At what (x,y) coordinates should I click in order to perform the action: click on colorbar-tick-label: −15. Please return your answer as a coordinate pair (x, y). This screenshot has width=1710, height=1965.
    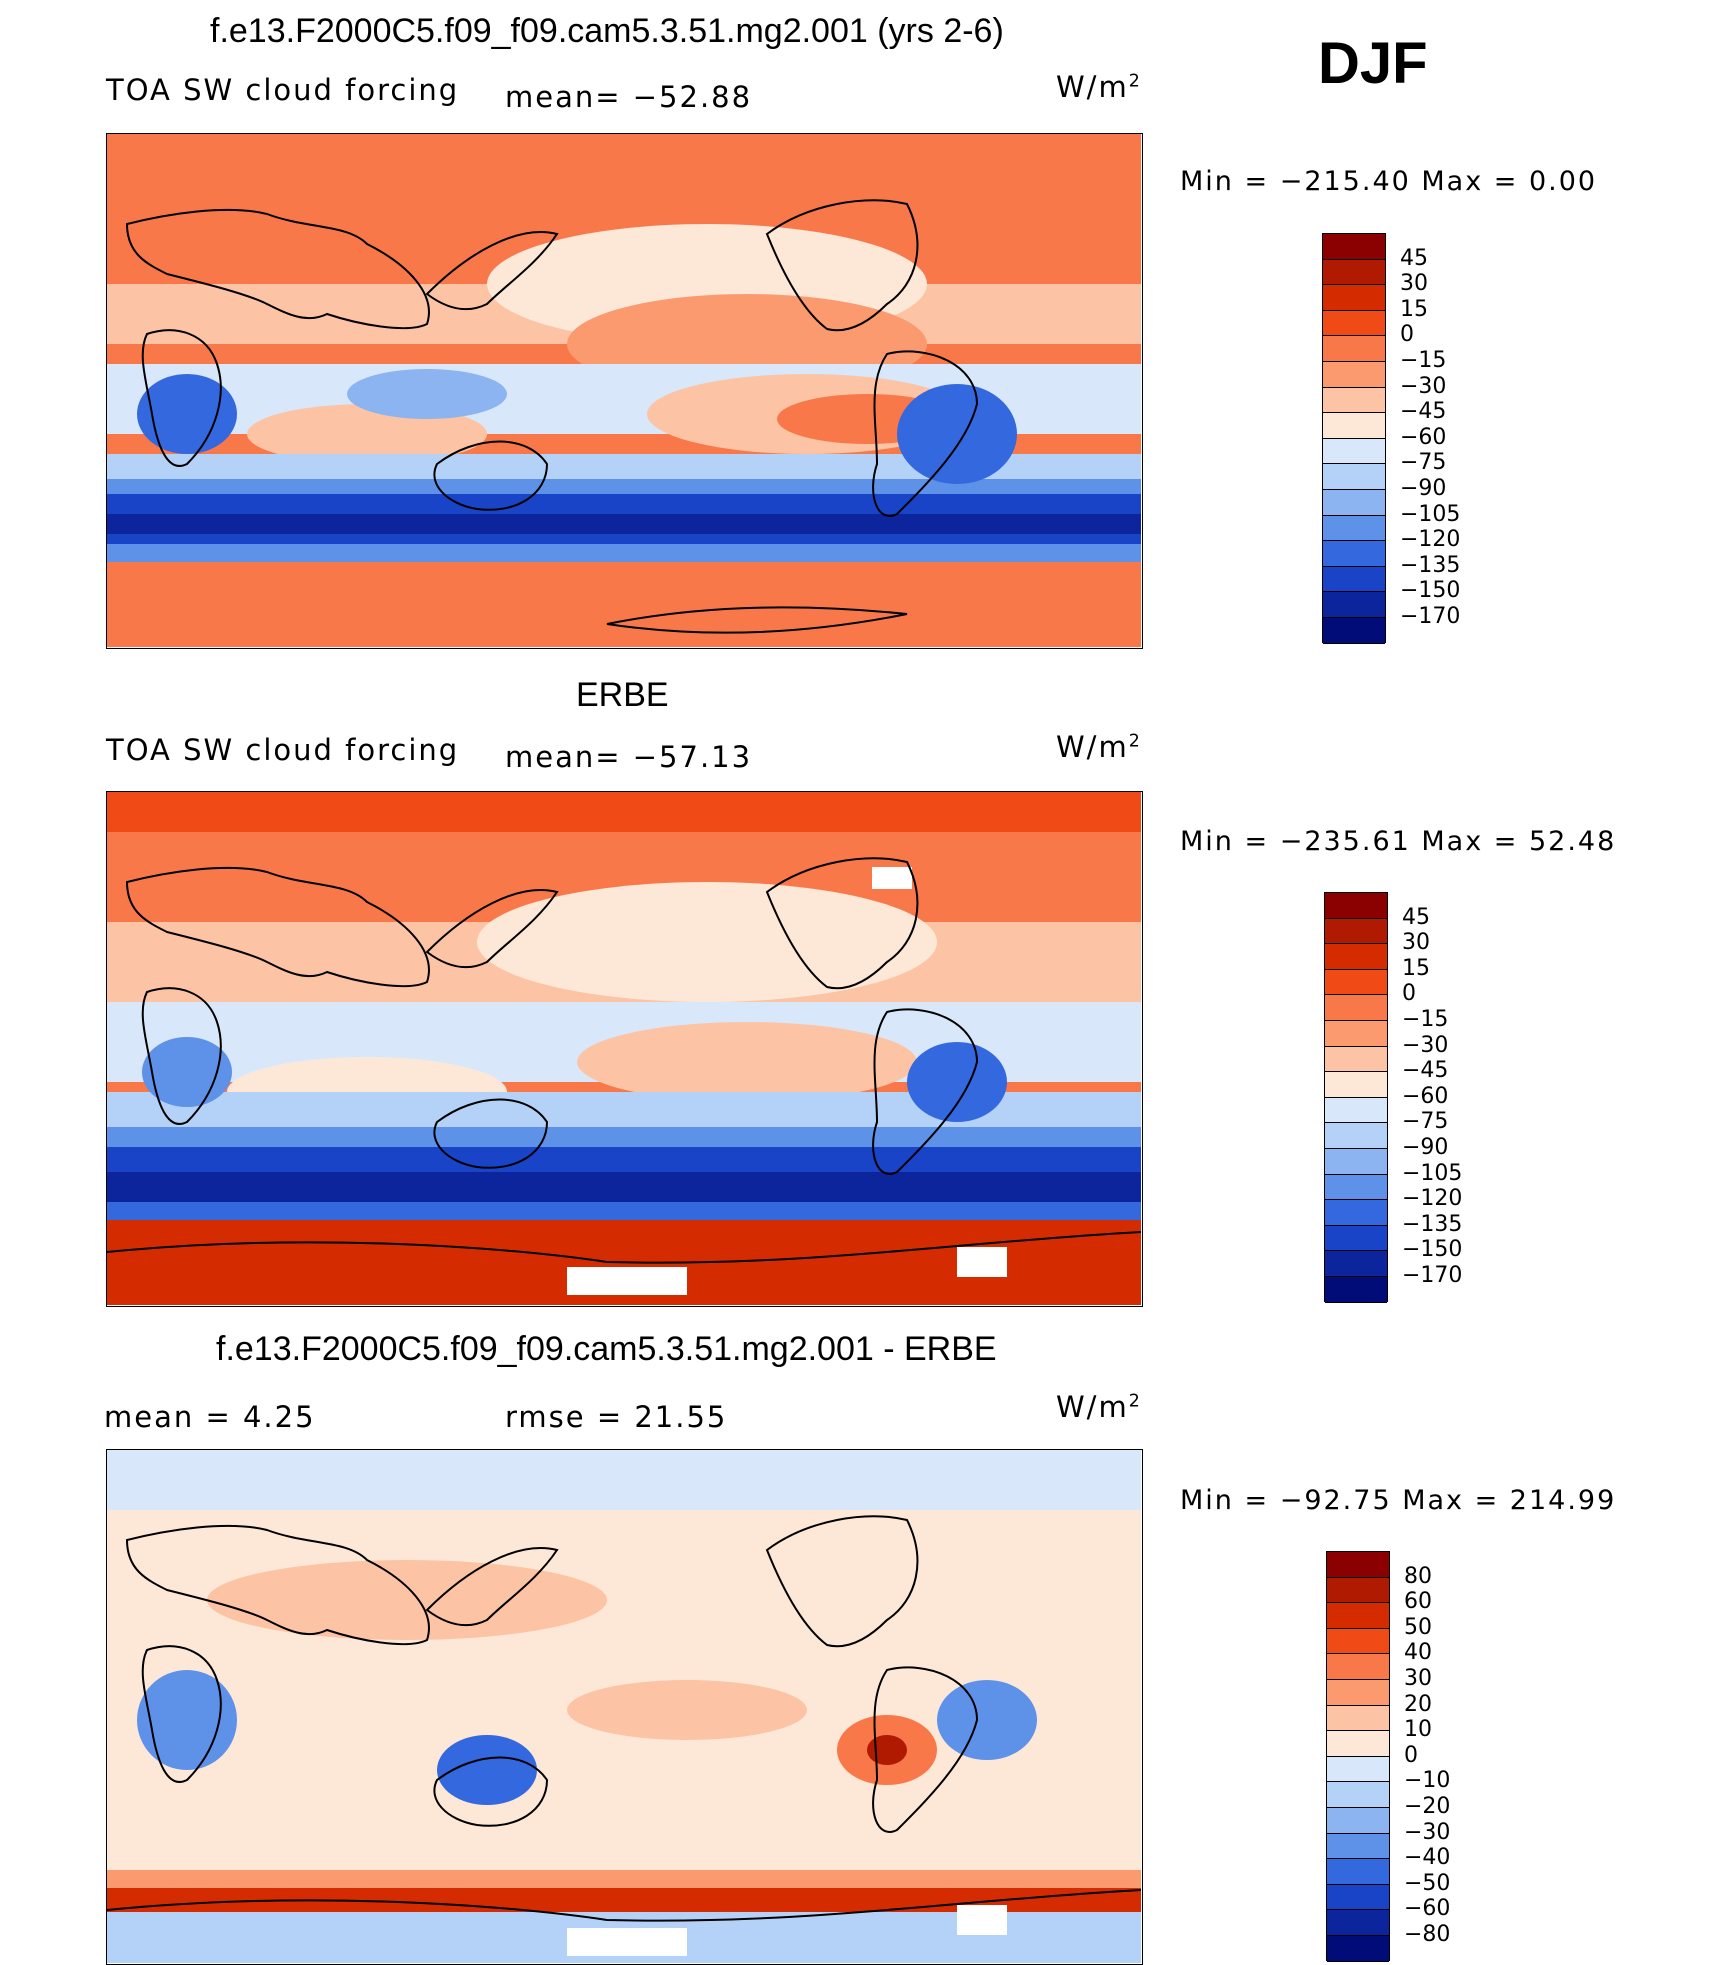
    Looking at the image, I should click on (1423, 360).